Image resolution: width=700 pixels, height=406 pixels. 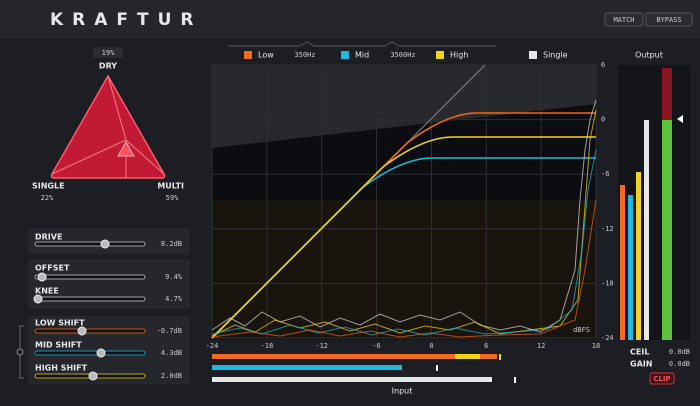 I want to click on control-label: MID SHIFT, so click(x=58, y=345).